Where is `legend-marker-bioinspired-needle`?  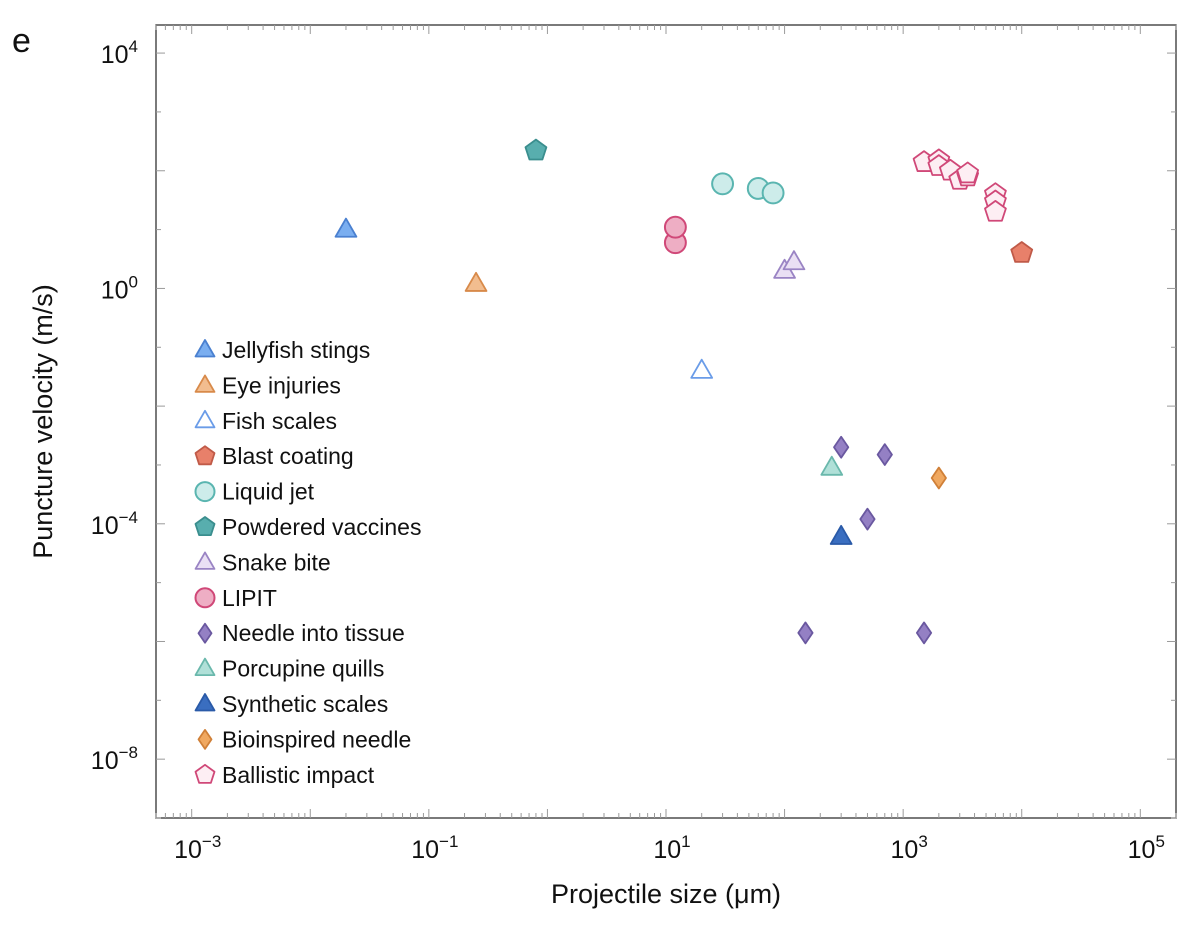
legend-marker-bioinspired-needle is located at coordinates (205, 739).